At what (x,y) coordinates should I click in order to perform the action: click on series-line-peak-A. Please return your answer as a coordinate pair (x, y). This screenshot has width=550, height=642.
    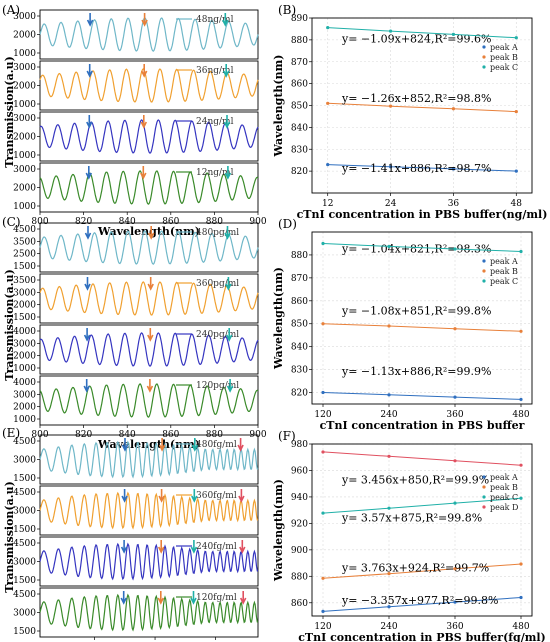
    Looking at the image, I should click on (422, 604).